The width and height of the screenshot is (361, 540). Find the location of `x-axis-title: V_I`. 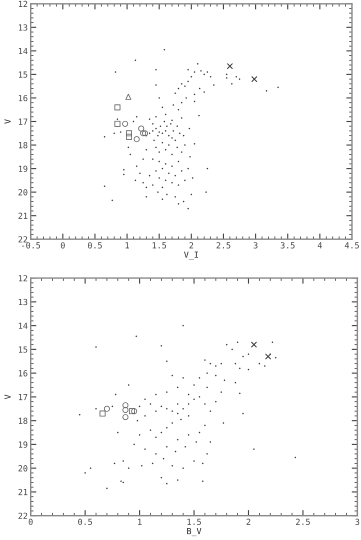

x-axis-title: V_I is located at coordinates (191, 256).